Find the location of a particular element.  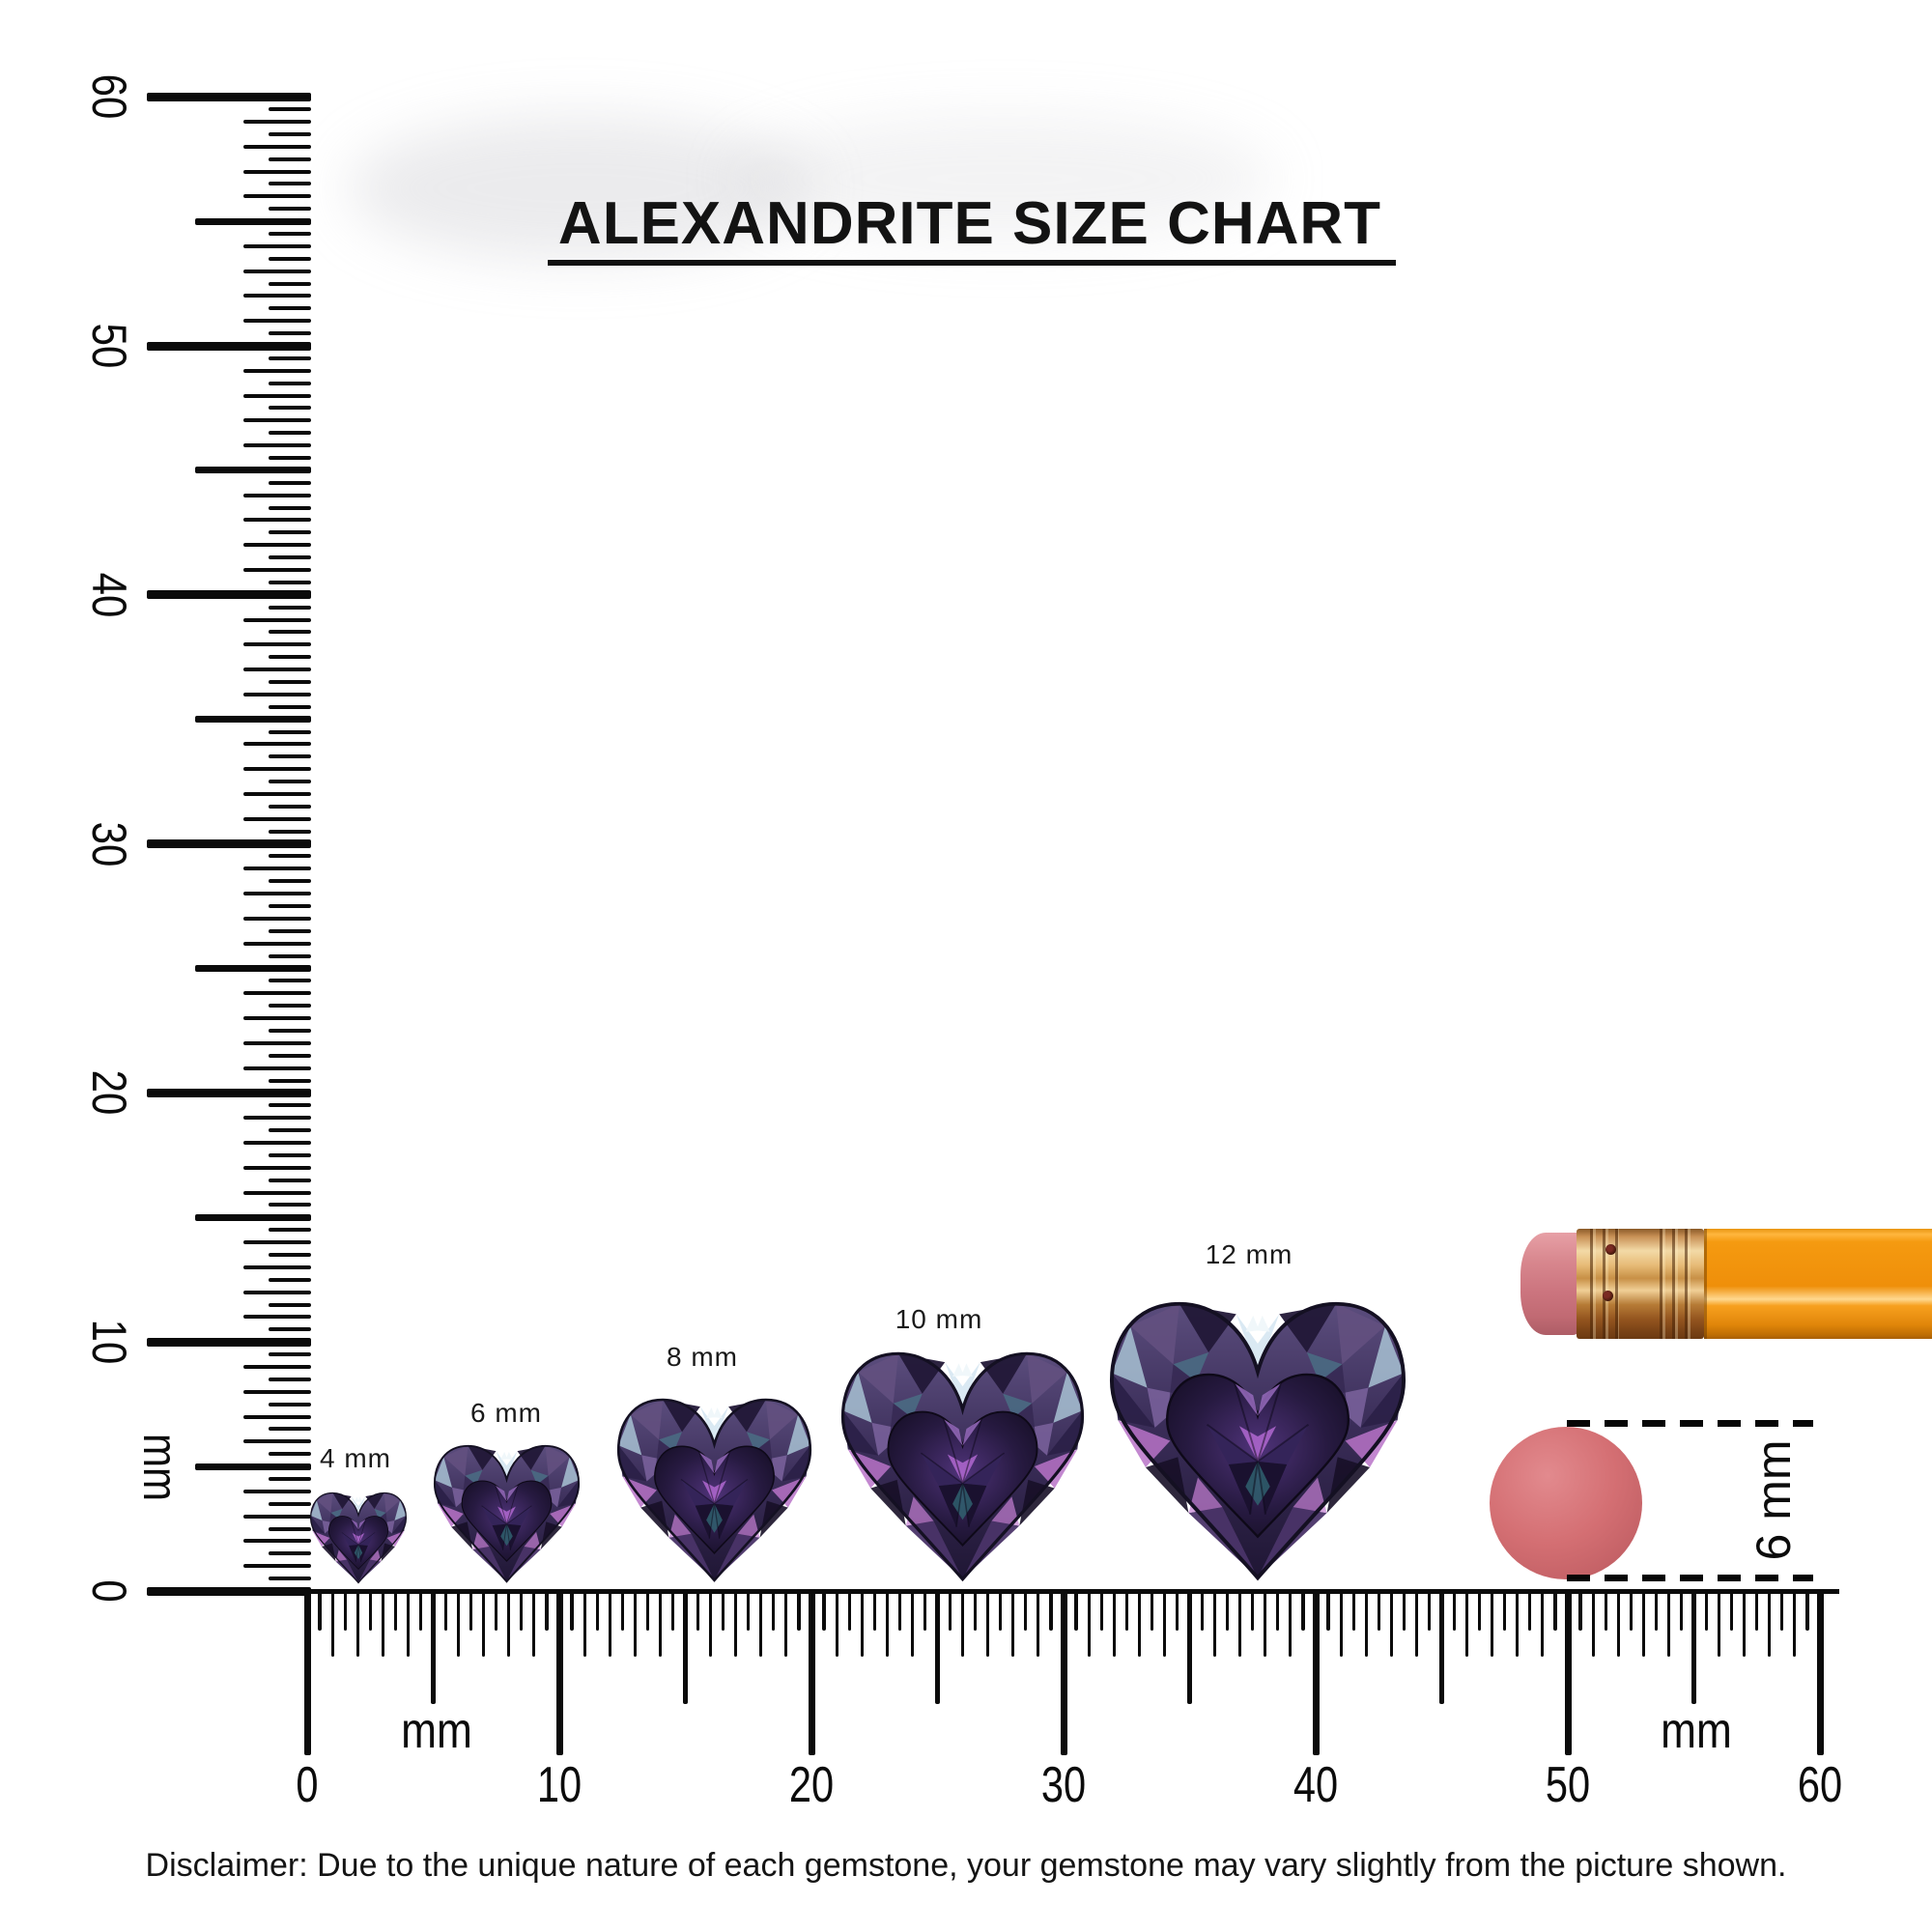

dimension-dash-bottom is located at coordinates (1690, 1578).